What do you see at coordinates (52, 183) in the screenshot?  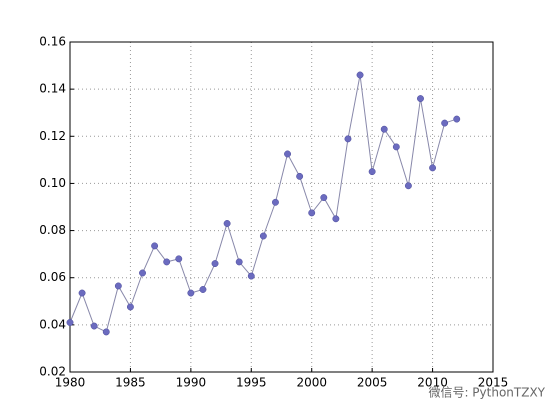 I see `y-tick-label: 0.10` at bounding box center [52, 183].